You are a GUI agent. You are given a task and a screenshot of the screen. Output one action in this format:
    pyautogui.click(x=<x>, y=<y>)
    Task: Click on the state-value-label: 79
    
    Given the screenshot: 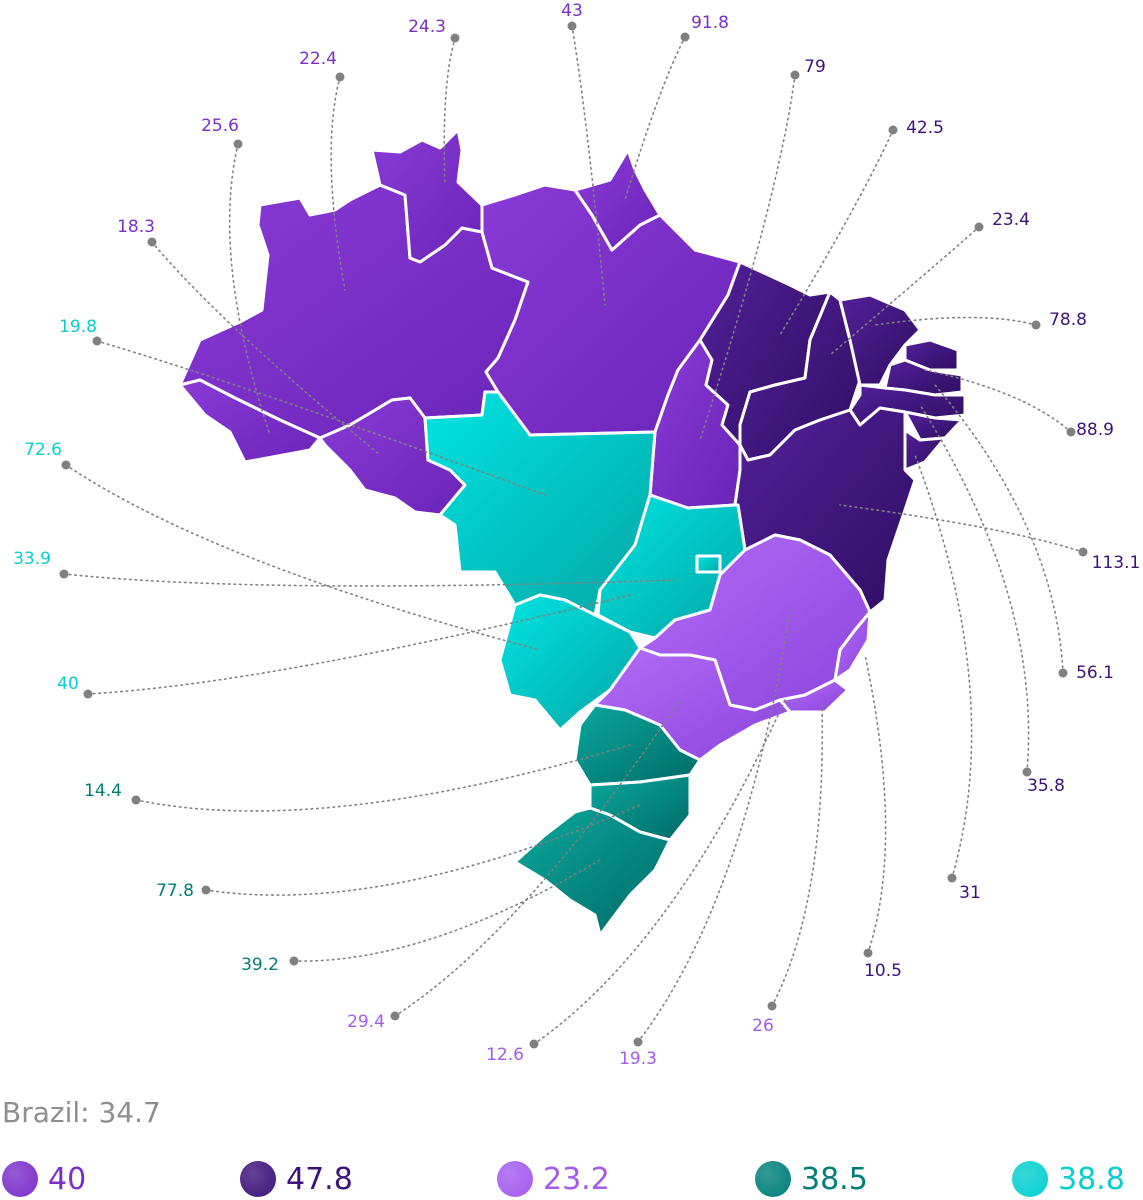 What is the action you would take?
    pyautogui.click(x=815, y=67)
    